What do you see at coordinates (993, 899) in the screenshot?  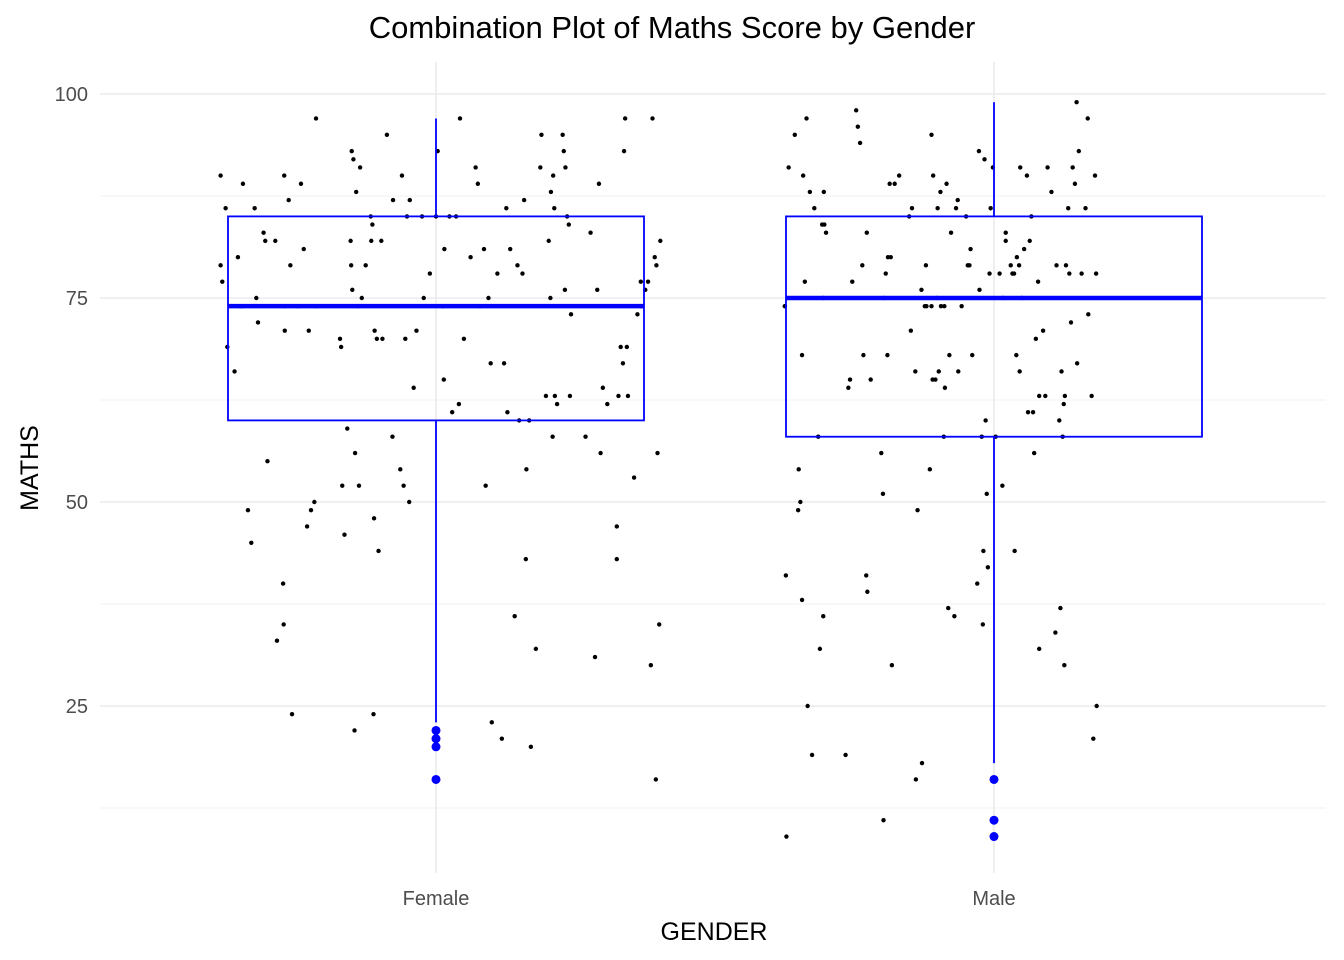 I see `x-tick-label: Male` at bounding box center [993, 899].